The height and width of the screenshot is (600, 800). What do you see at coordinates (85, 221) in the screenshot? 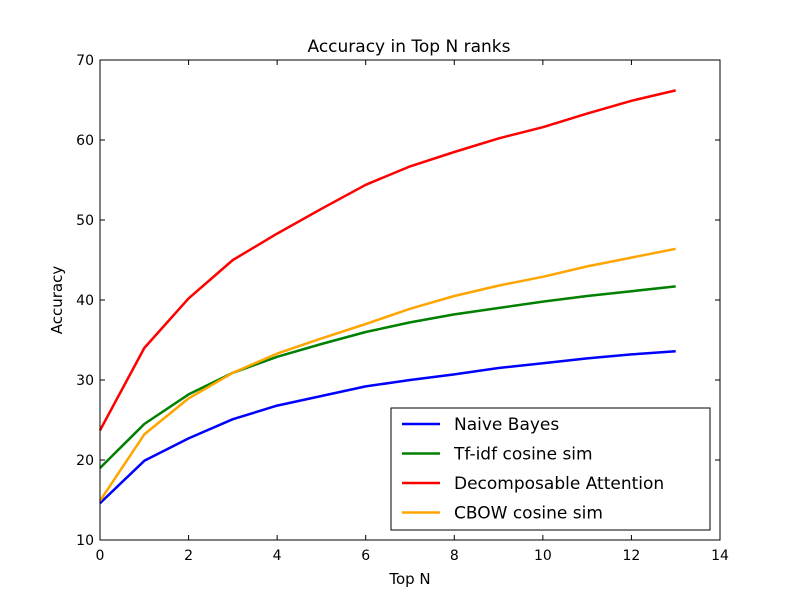
I see `y-tick-label: 50` at bounding box center [85, 221].